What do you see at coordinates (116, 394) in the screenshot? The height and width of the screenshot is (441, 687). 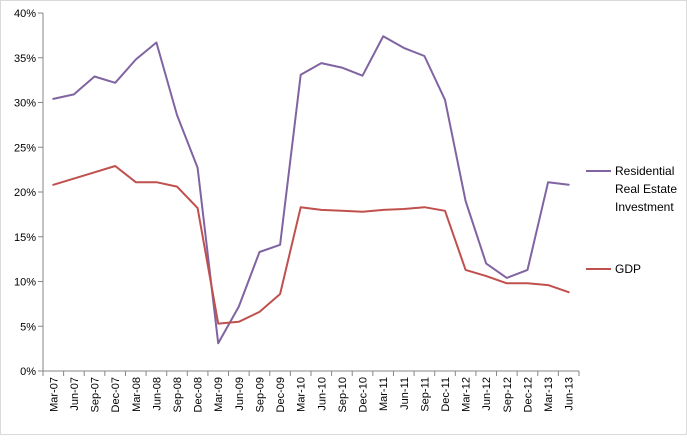 I see `x-tick-label: Dec-07` at bounding box center [116, 394].